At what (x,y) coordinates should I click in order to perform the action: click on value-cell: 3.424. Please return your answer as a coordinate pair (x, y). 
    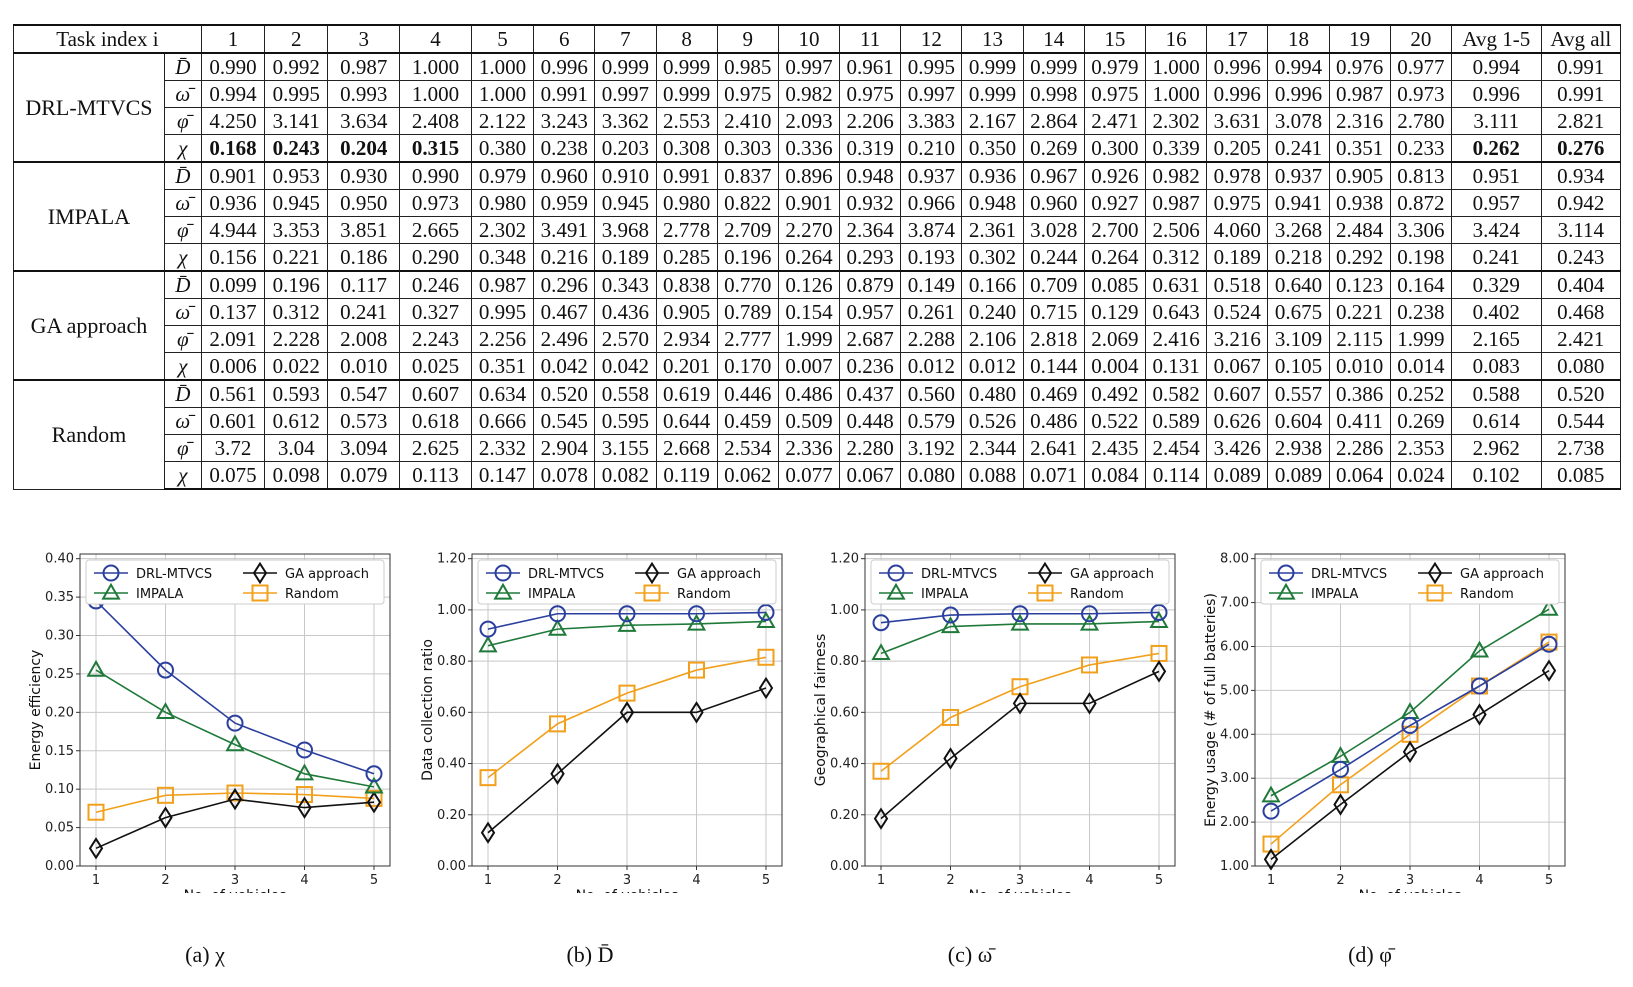
    Looking at the image, I should click on (1496, 230).